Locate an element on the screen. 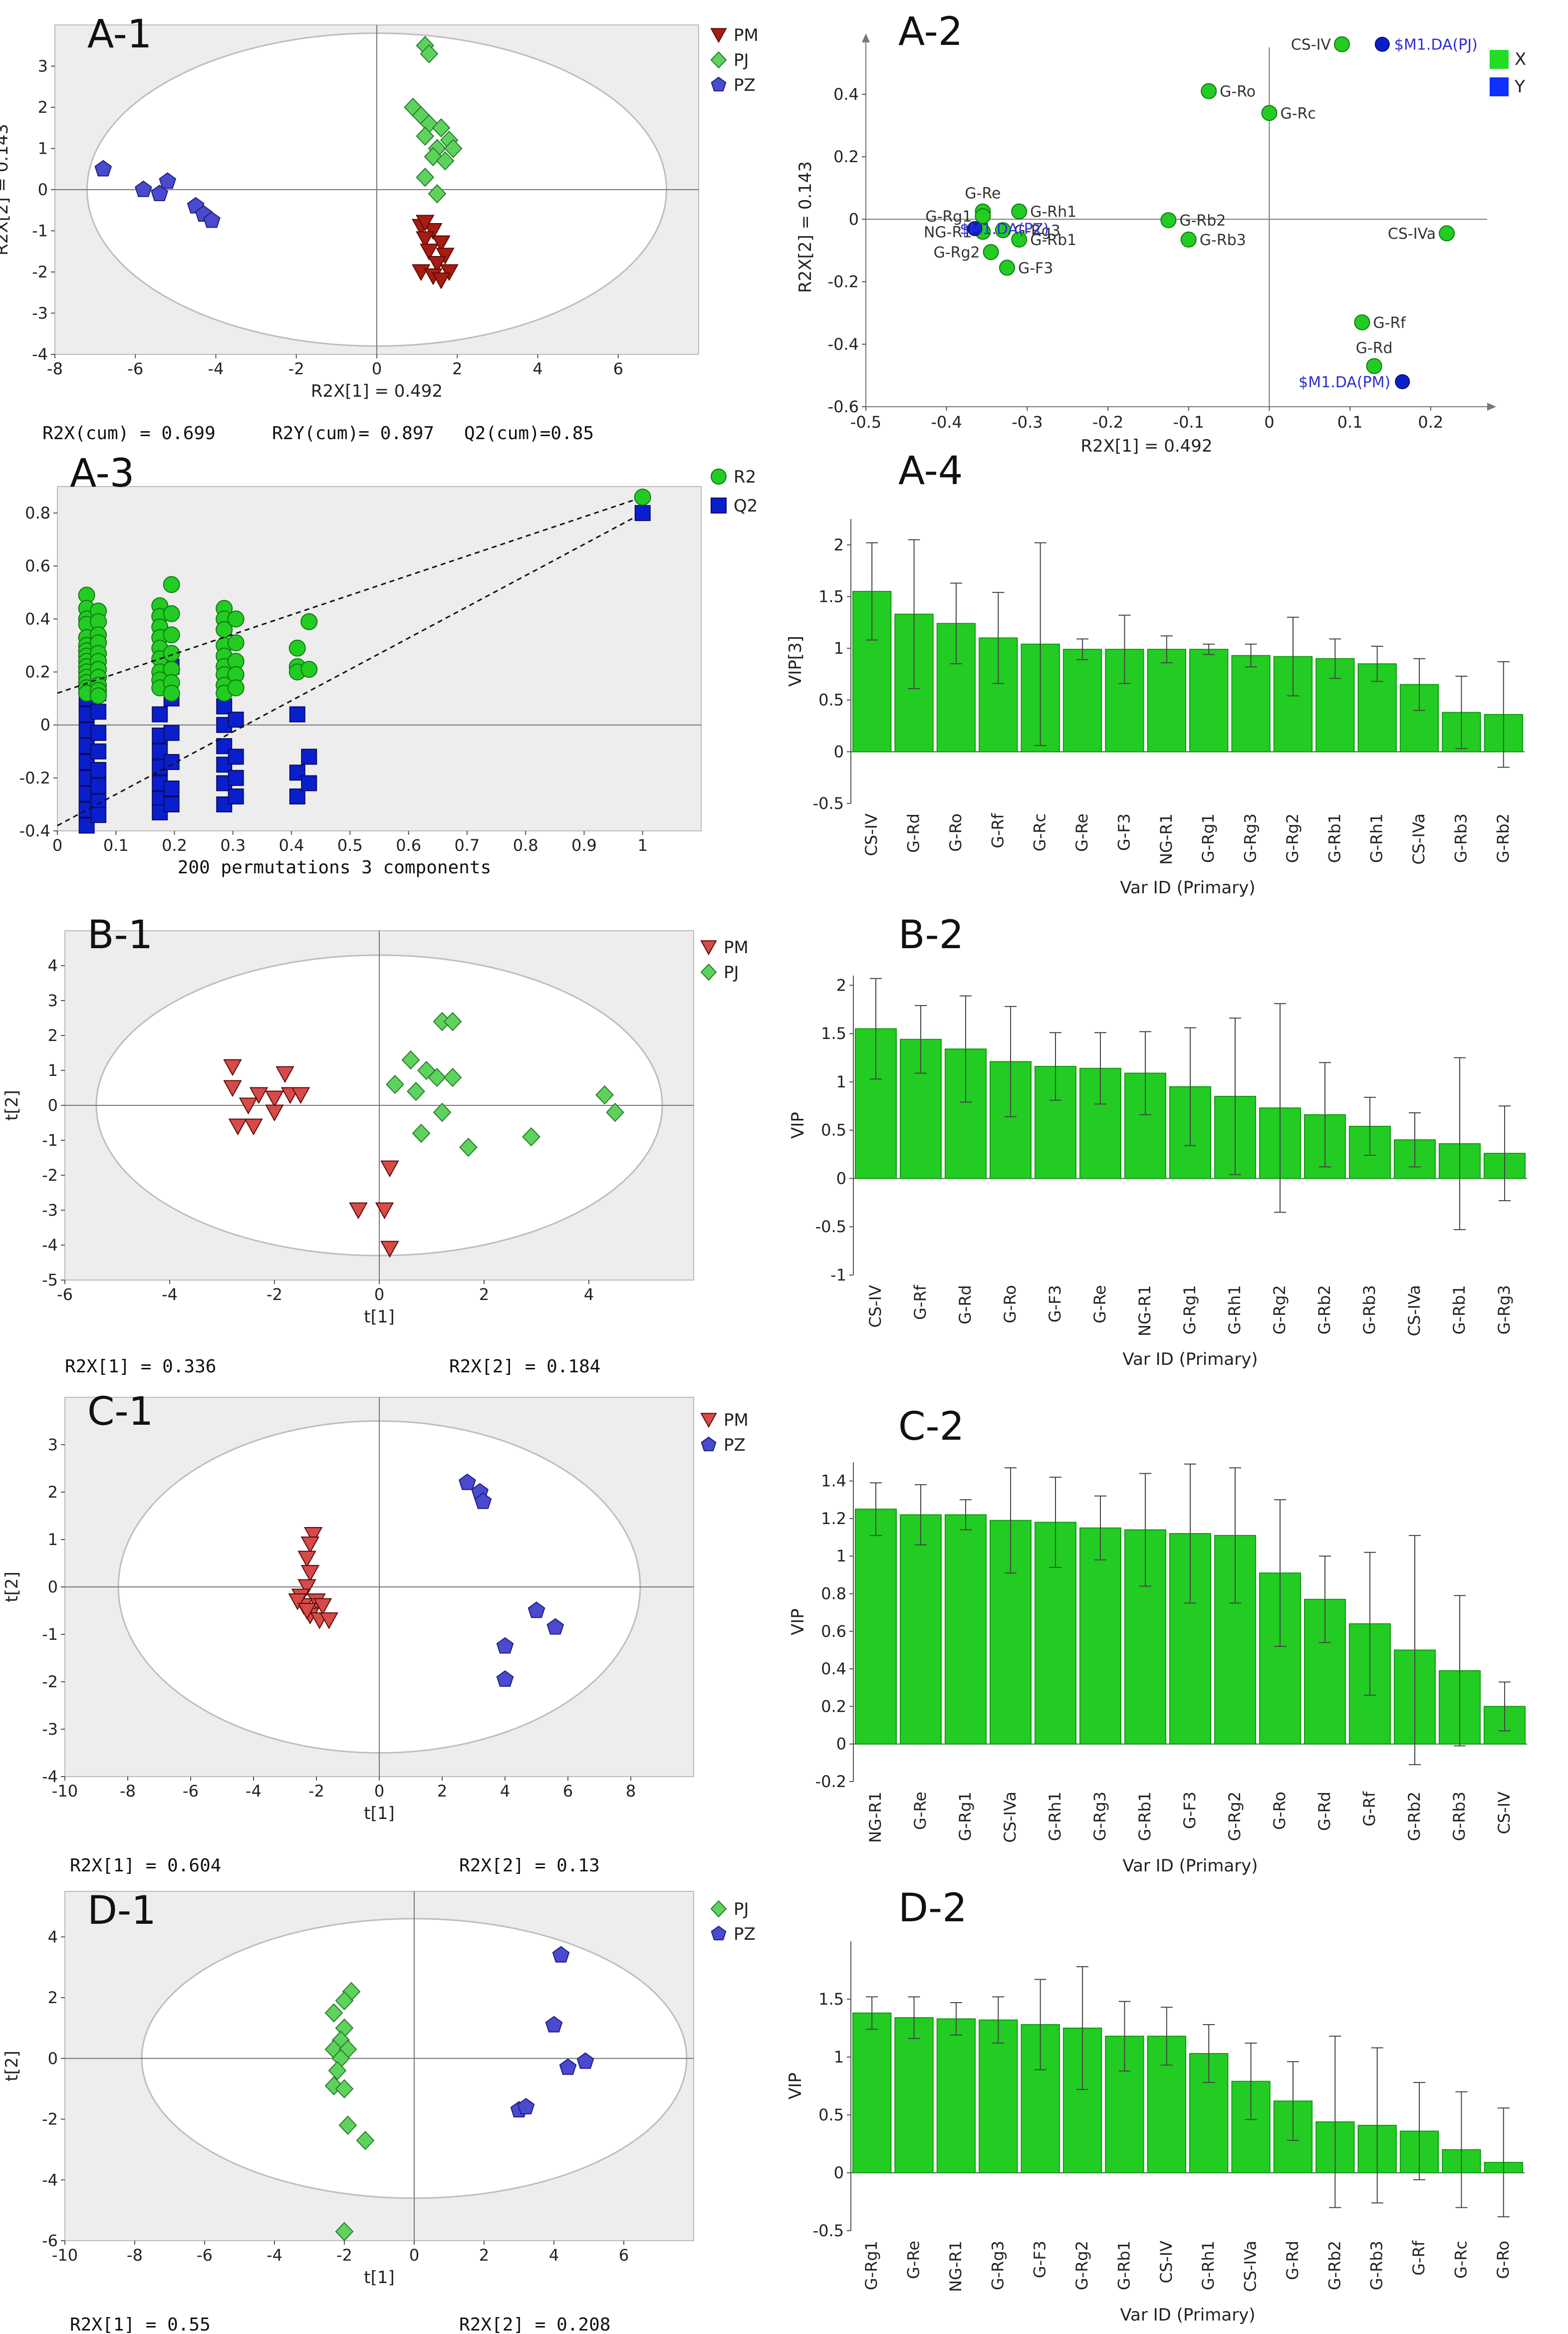  legend-label-PZ: PZ is located at coordinates (745, 1934).